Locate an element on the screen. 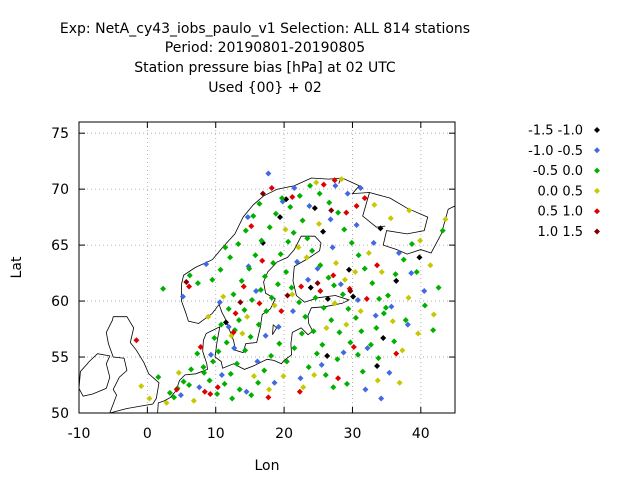 Image resolution: width=640 pixels, height=480 pixels. chart-title-line-3: Station pressure bias [hPa] at 02 UTC is located at coordinates (265, 68).